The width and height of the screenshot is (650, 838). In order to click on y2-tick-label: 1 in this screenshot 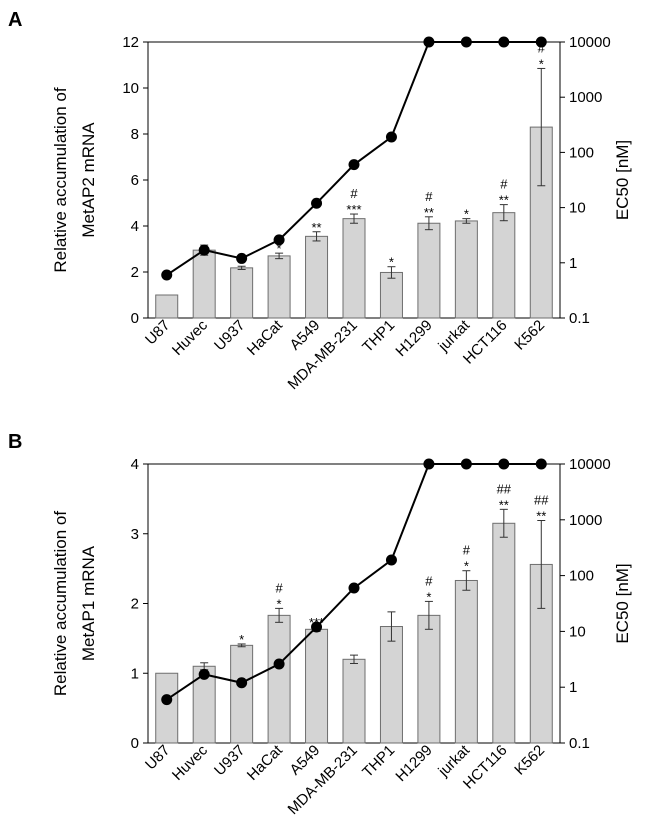, I will do `click(573, 687)`.